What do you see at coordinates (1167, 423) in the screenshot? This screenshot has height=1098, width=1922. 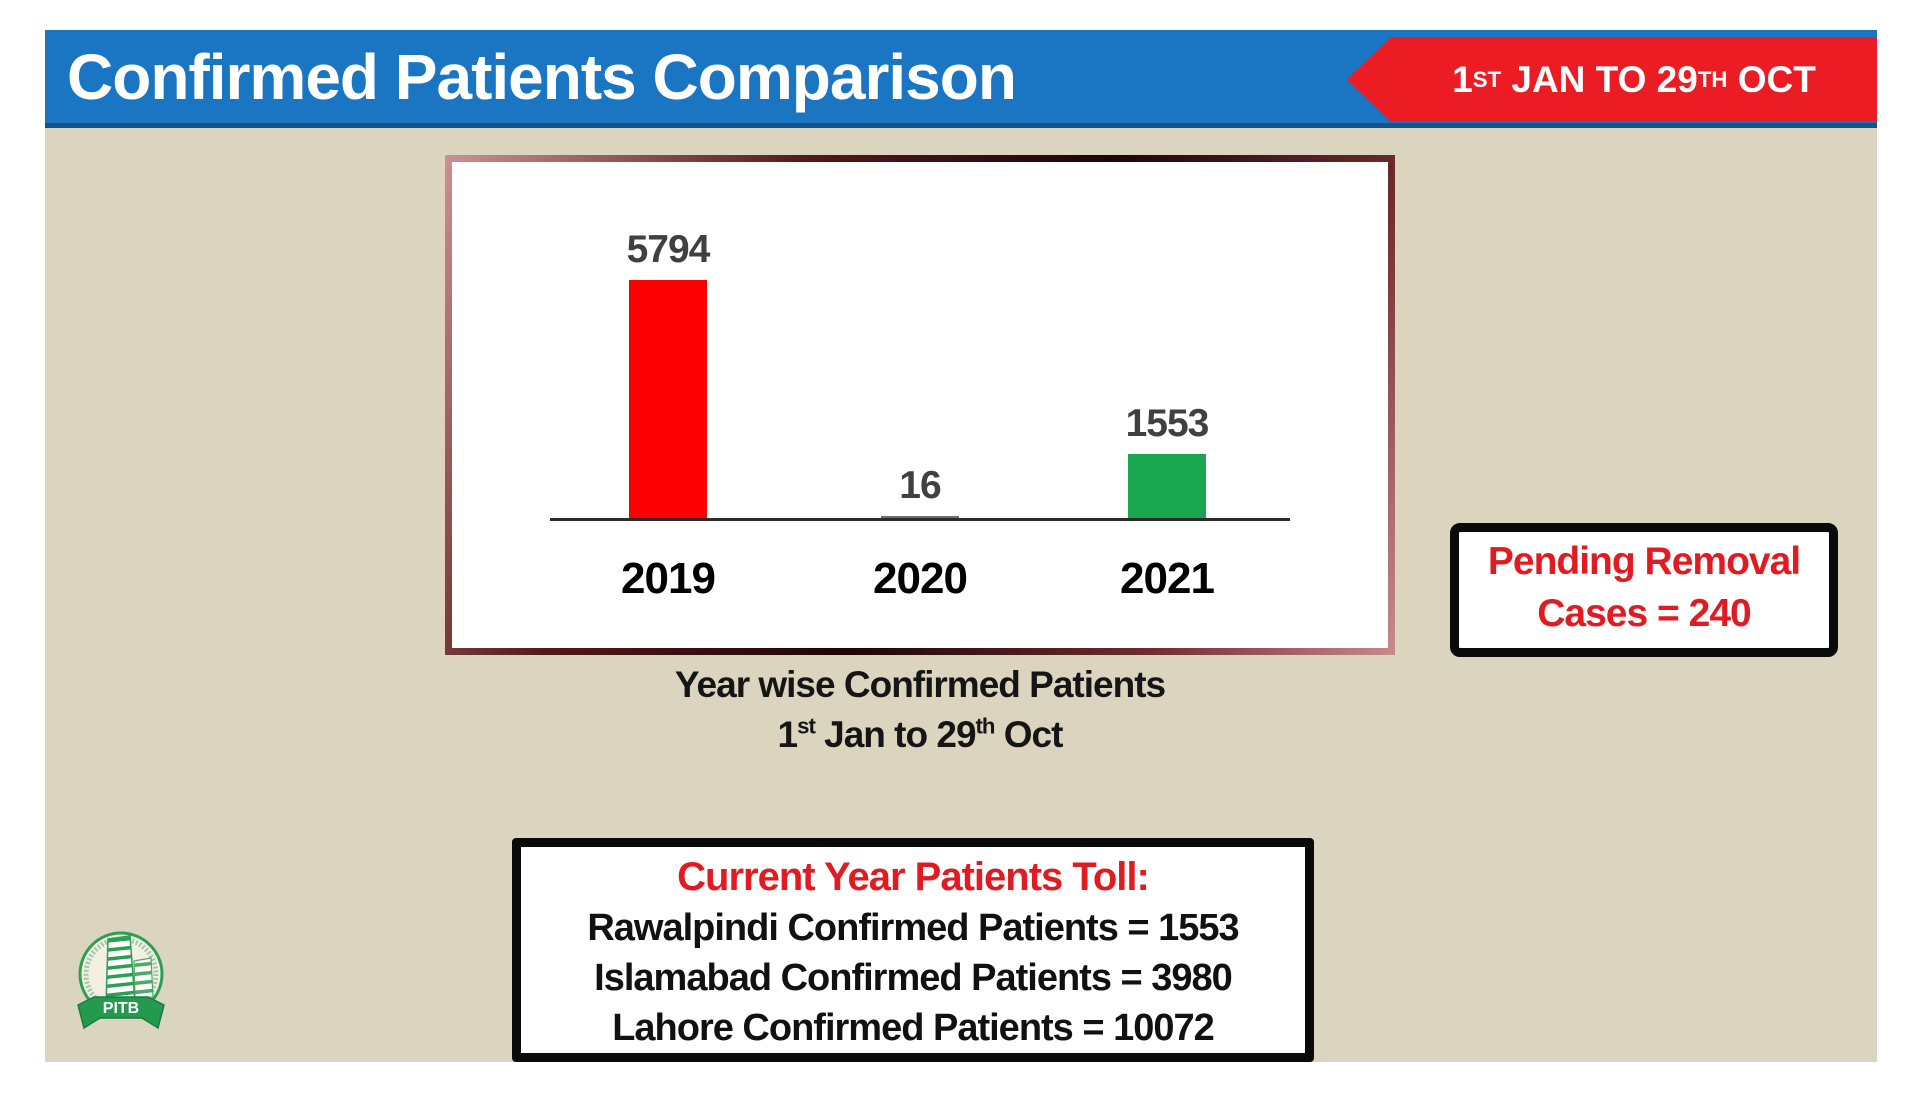 I see `bar-value-label-2021: 1553` at bounding box center [1167, 423].